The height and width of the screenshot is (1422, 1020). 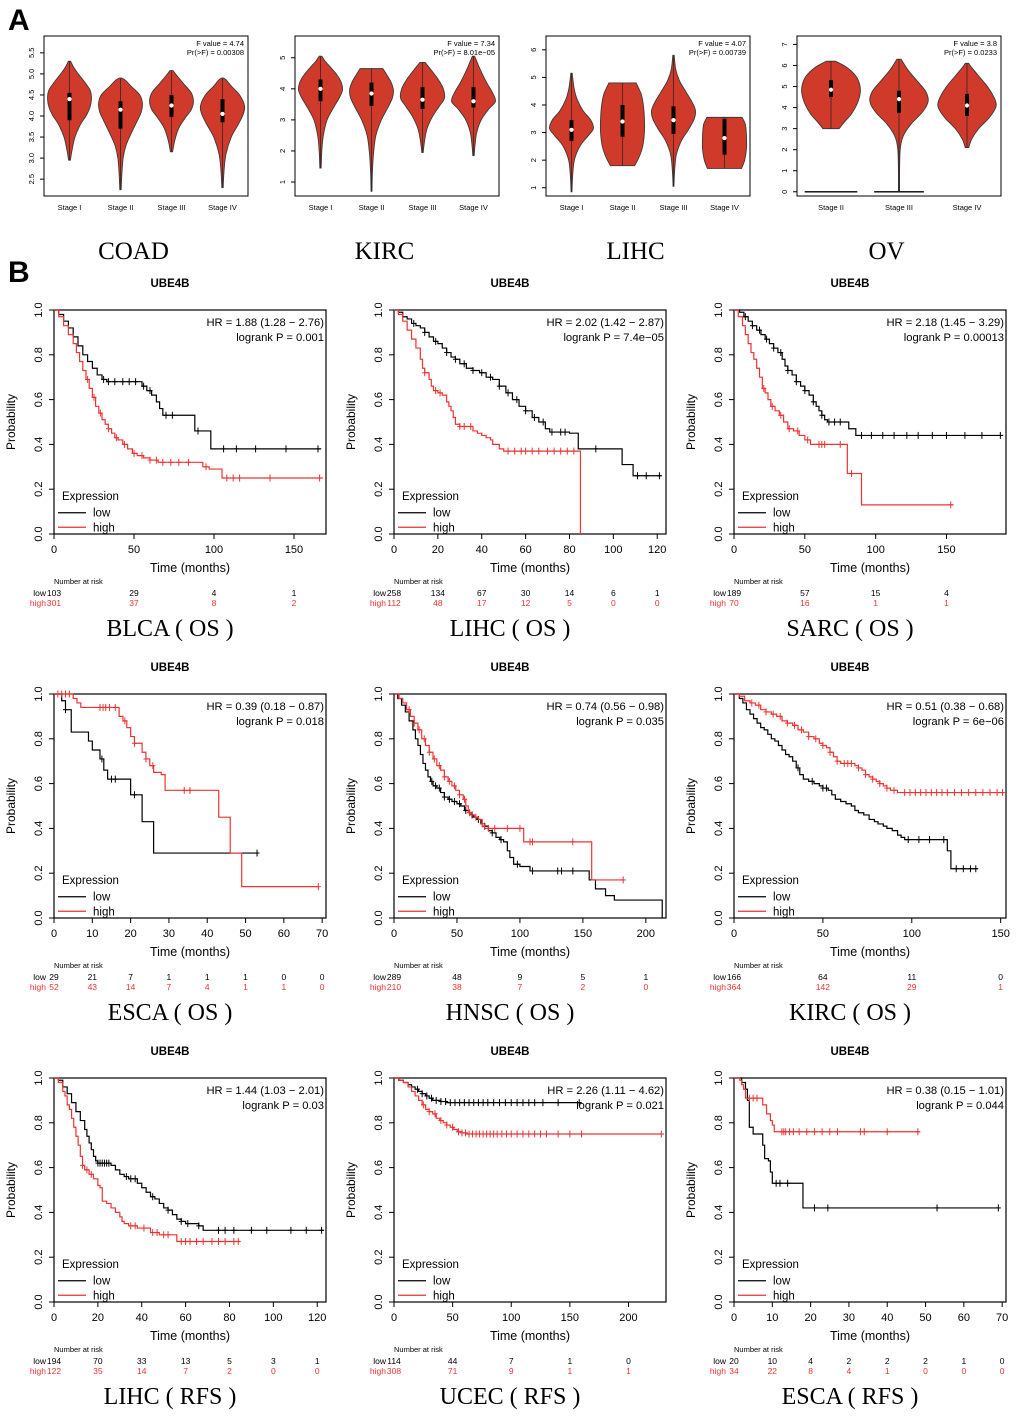 I want to click on svg-text: 40, so click(x=482, y=550).